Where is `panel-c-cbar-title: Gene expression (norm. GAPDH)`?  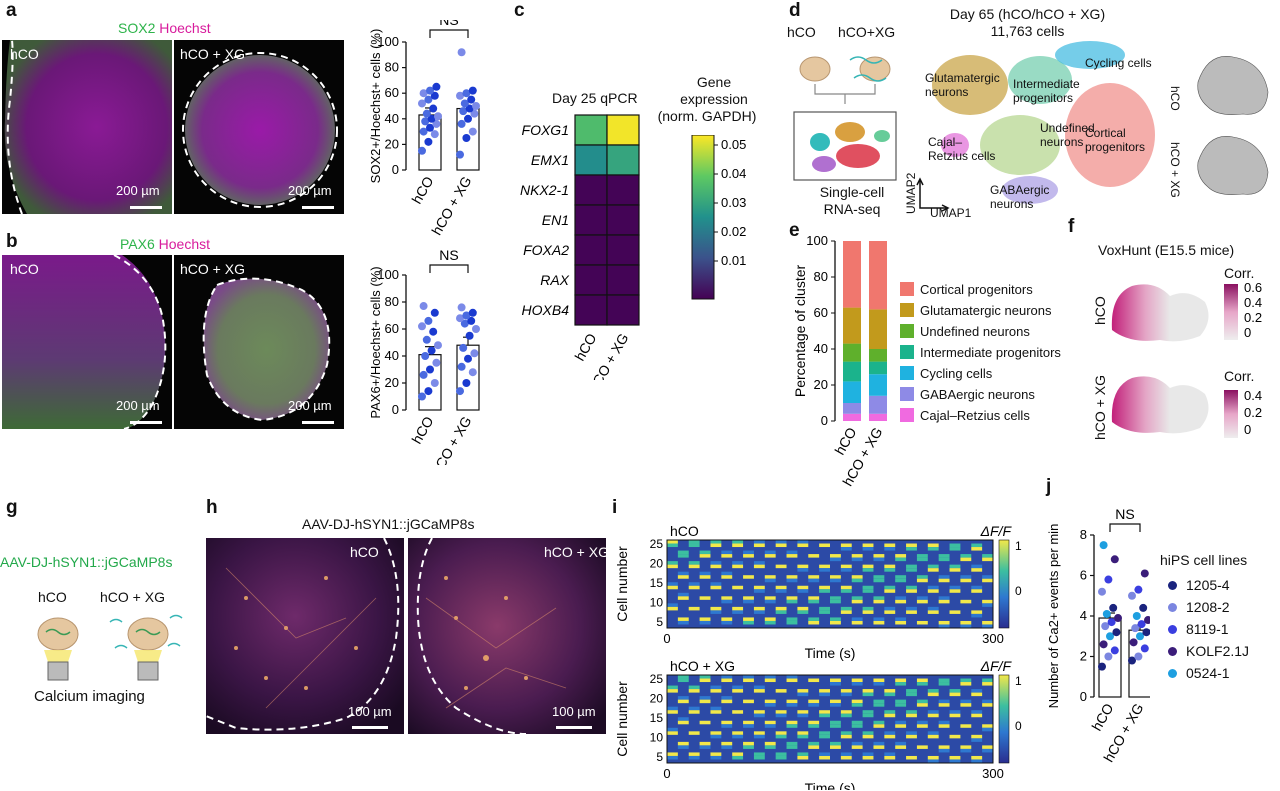
panel-c-cbar-title: Gene expression (norm. GAPDH) is located at coordinates (711, 99).